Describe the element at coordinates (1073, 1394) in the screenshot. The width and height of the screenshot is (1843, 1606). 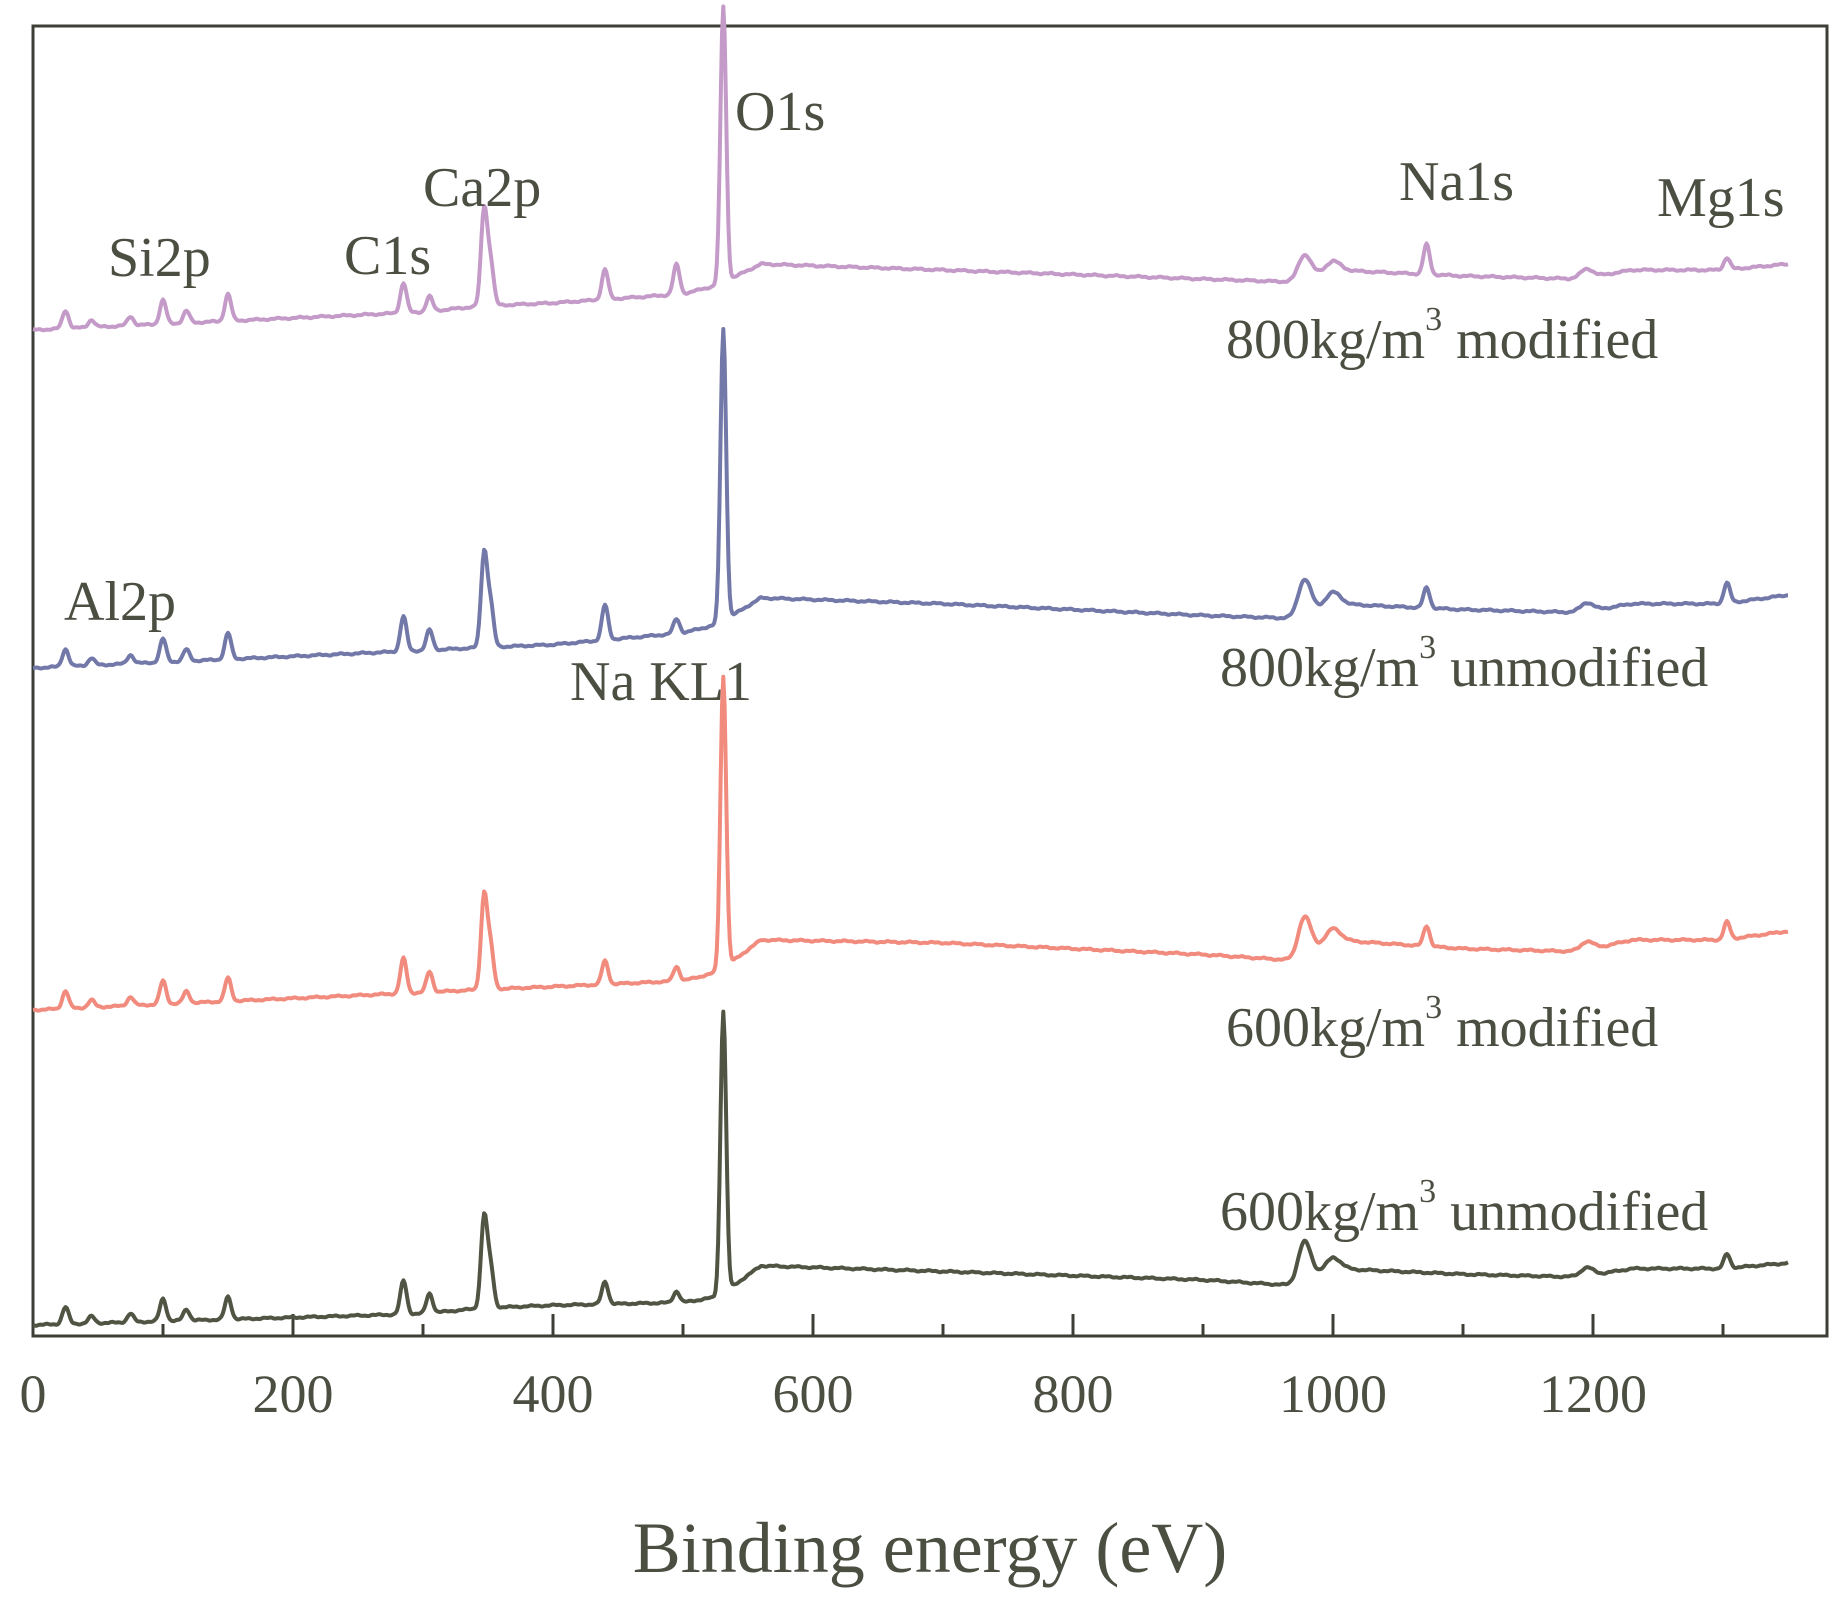
I see `x-tick-label: 800` at that location.